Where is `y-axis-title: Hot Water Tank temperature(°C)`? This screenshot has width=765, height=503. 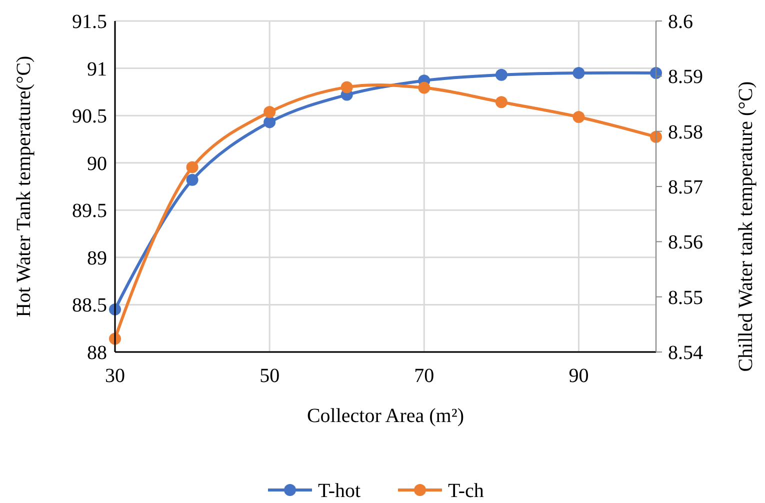
y-axis-title: Hot Water Tank temperature(°C) is located at coordinates (24, 187).